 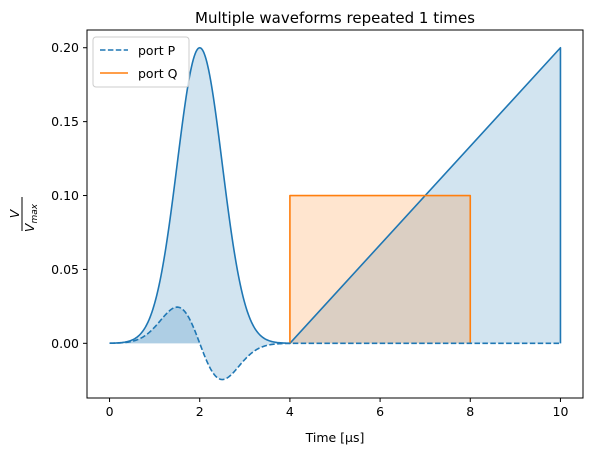 I want to click on legend-label-port-q: port Q, so click(x=158, y=73).